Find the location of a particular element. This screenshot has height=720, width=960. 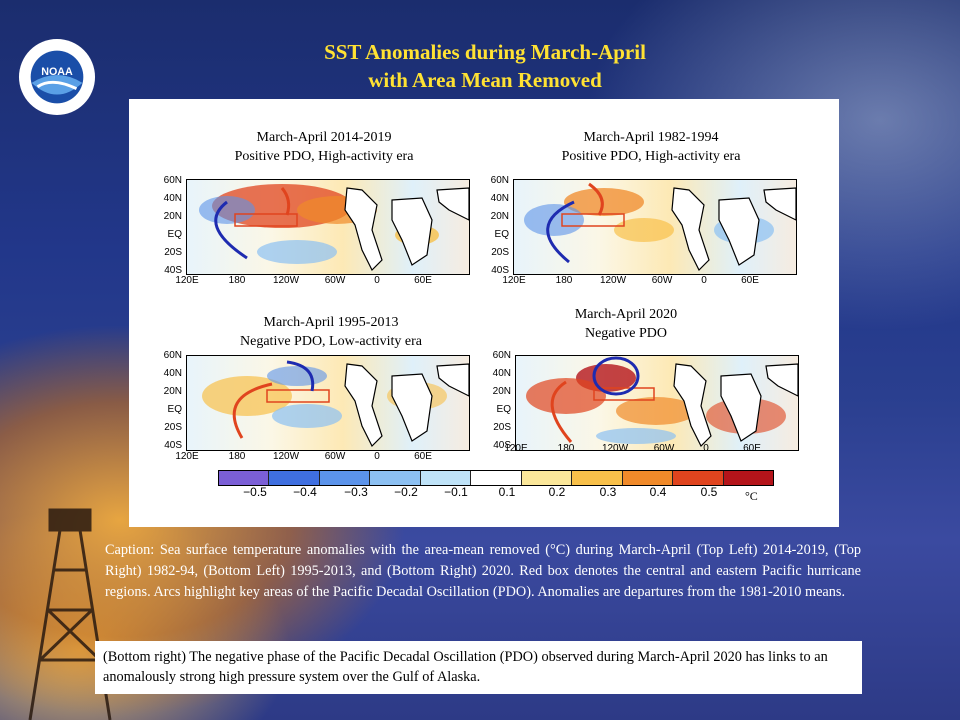

sst-map-top-left is located at coordinates (328, 227).